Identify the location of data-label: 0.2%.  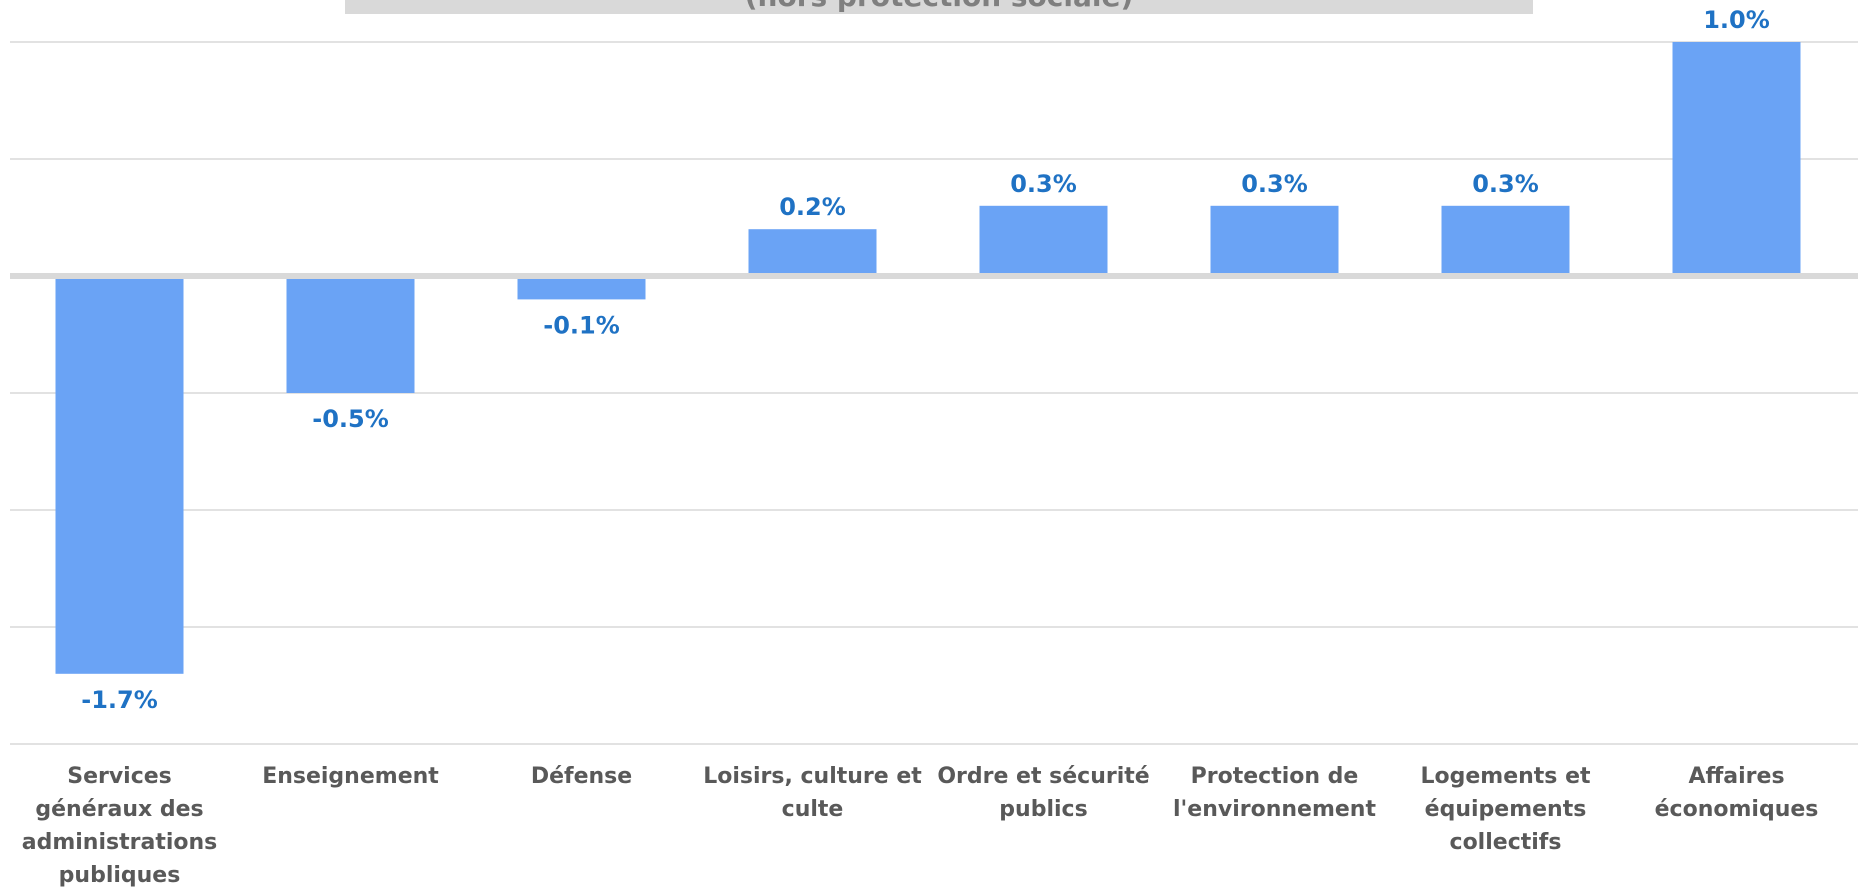
(812, 207).